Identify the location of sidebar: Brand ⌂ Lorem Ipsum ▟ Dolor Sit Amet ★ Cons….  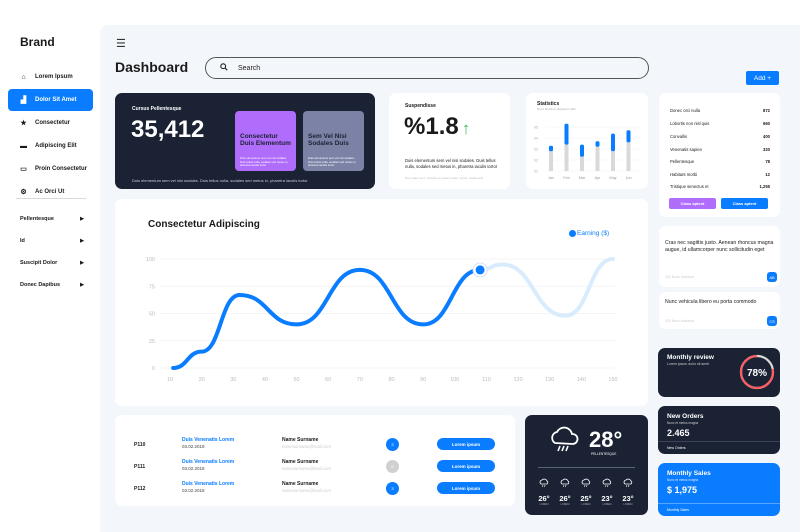
(50, 266).